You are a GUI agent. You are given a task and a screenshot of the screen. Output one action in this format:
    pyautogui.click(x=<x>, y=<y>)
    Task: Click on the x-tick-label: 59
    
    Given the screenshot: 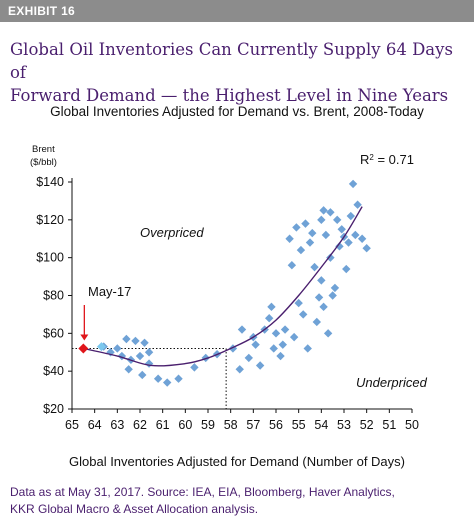 What is the action you would take?
    pyautogui.click(x=208, y=425)
    